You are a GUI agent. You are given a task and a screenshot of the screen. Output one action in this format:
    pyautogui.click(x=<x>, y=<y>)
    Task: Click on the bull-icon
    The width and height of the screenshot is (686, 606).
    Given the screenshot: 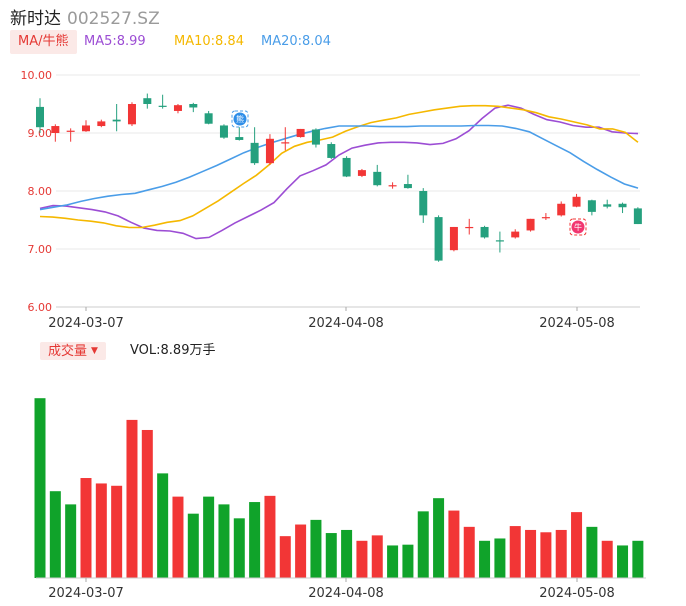 What is the action you would take?
    pyautogui.click(x=578, y=227)
    